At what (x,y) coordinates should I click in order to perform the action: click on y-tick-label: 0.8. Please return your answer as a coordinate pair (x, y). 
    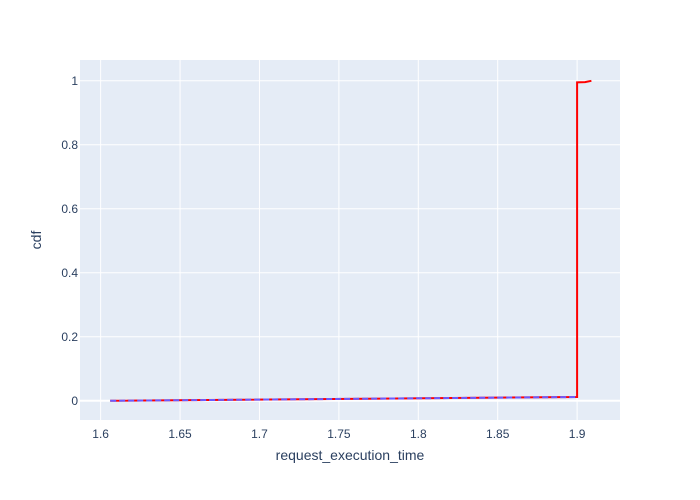
    Looking at the image, I should click on (69, 145).